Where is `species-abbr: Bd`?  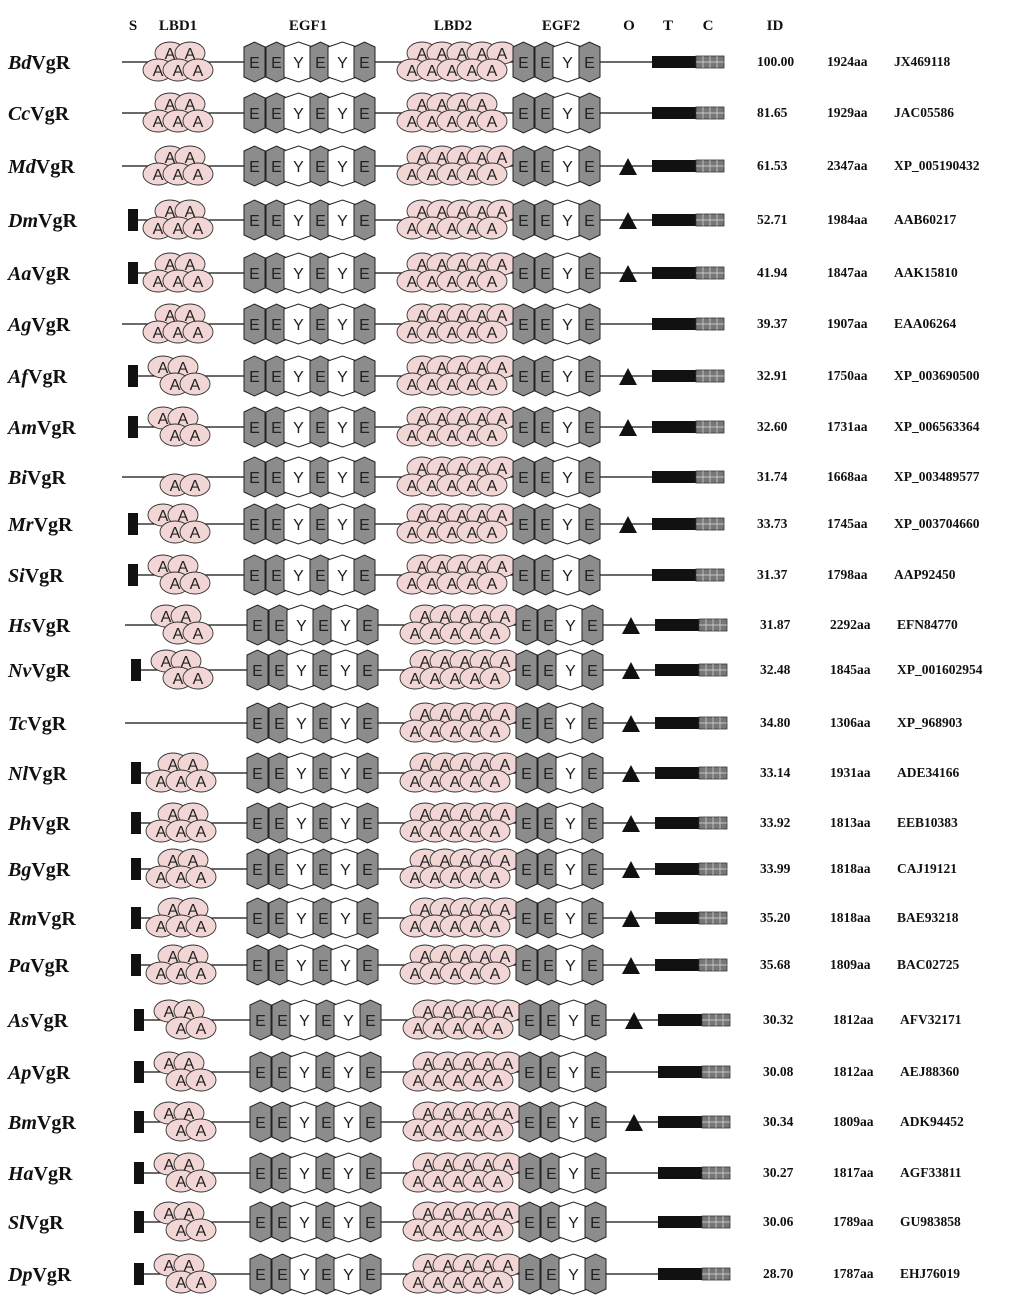 species-abbr: Bd is located at coordinates (19, 63).